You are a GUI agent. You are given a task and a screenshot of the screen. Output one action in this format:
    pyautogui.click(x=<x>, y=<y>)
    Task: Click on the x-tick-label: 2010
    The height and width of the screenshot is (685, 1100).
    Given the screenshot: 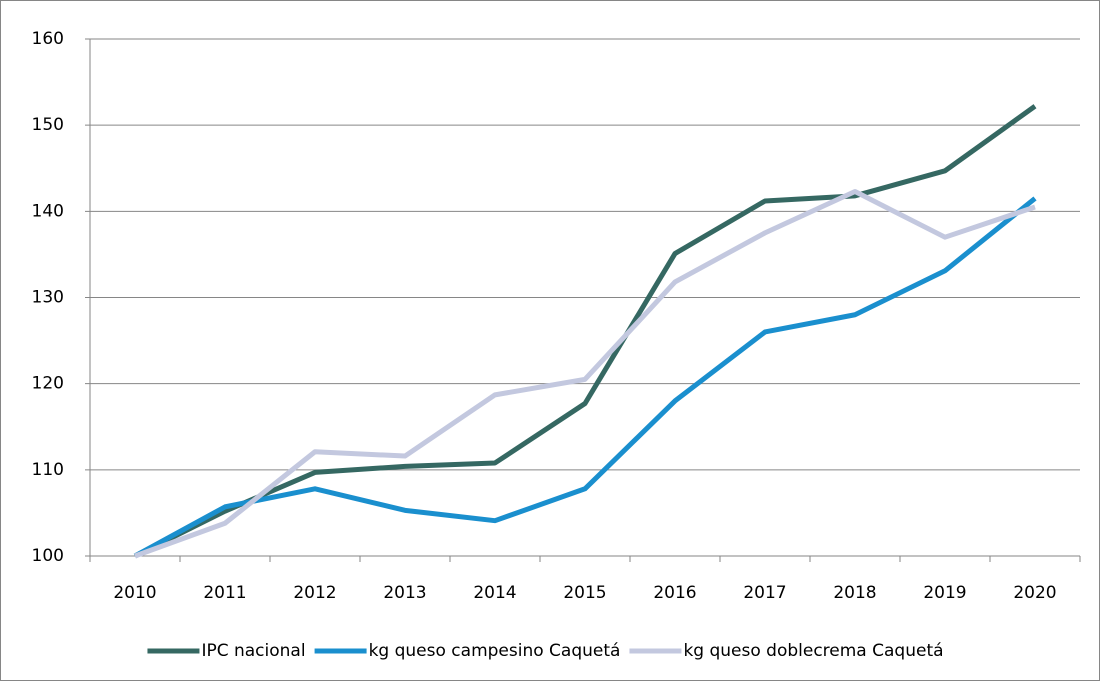 What is the action you would take?
    pyautogui.click(x=134, y=593)
    